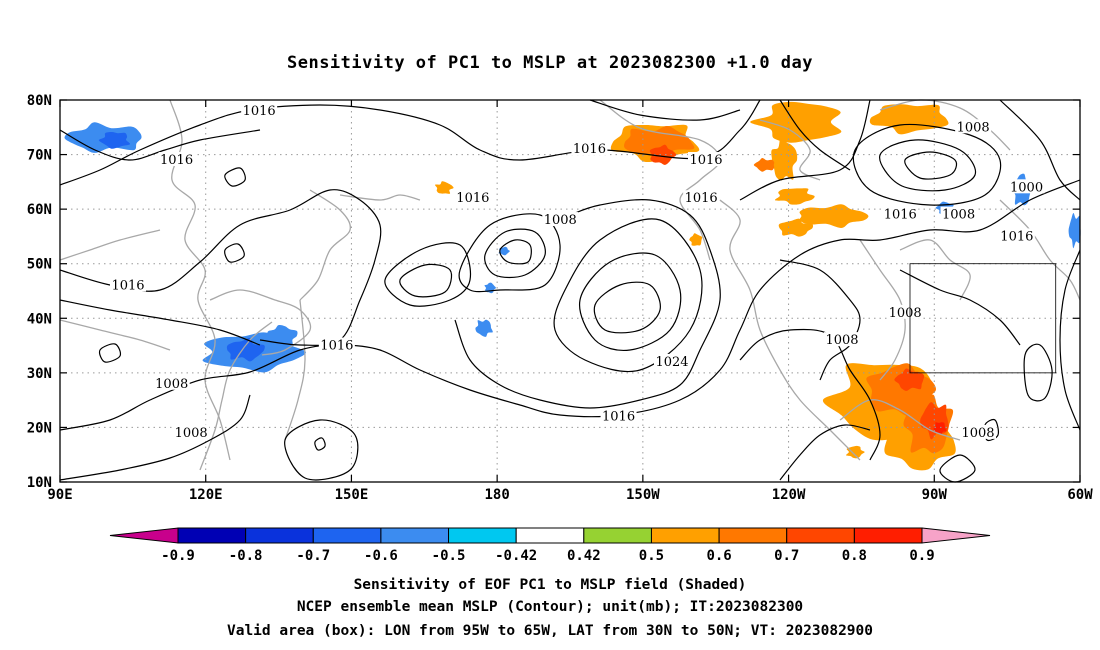 Image resolution: width=1100 pixels, height=650 pixels. What do you see at coordinates (39, 428) in the screenshot?
I see `y-tick-label: 20N` at bounding box center [39, 428].